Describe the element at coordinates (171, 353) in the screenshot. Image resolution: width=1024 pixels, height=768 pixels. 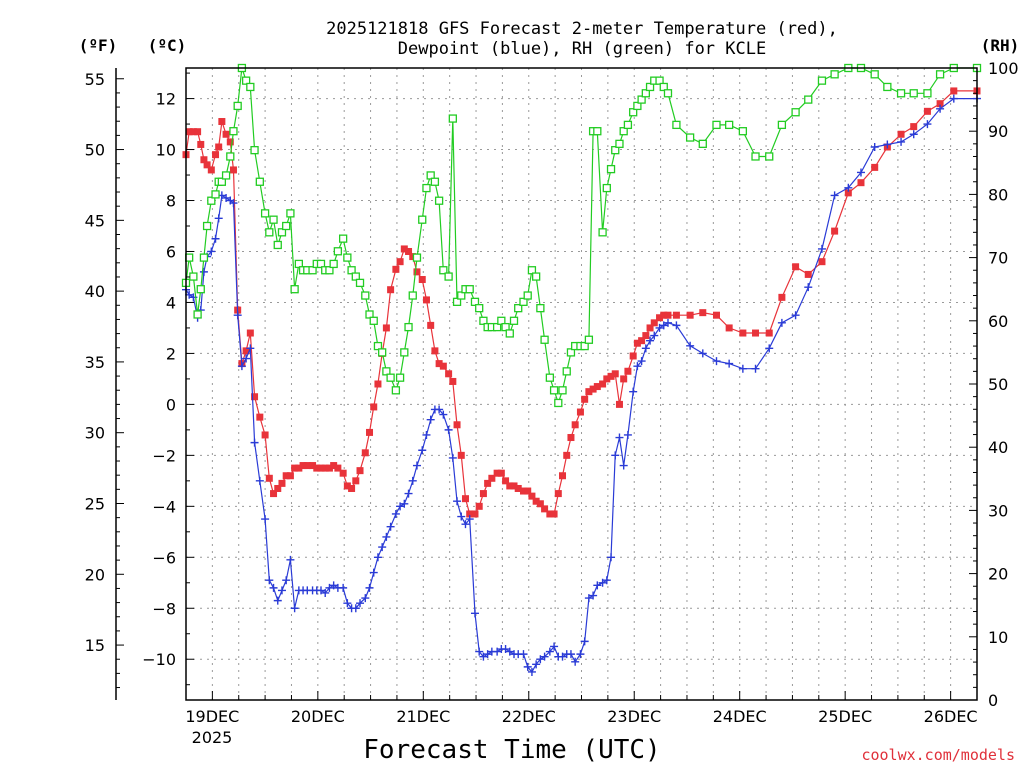
I see `celsius-tick-label: 2` at that location.